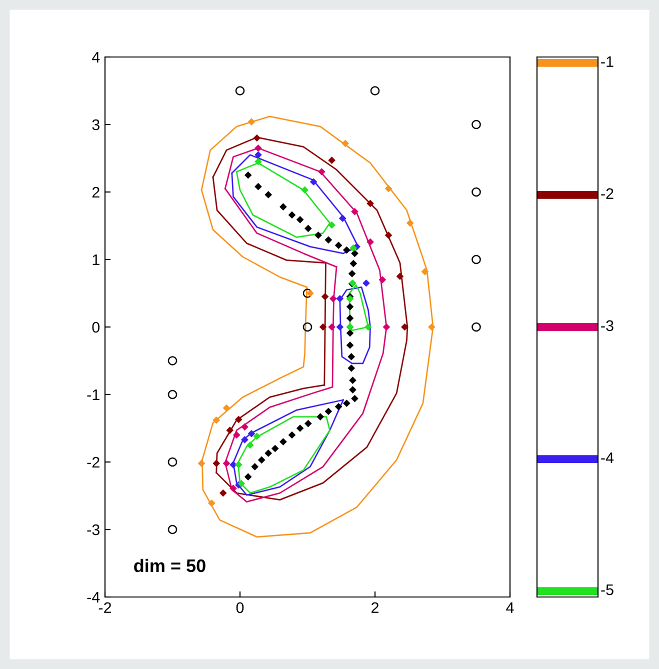 This screenshot has width=659, height=669. I want to click on y-tick-label: 1, so click(96, 260).